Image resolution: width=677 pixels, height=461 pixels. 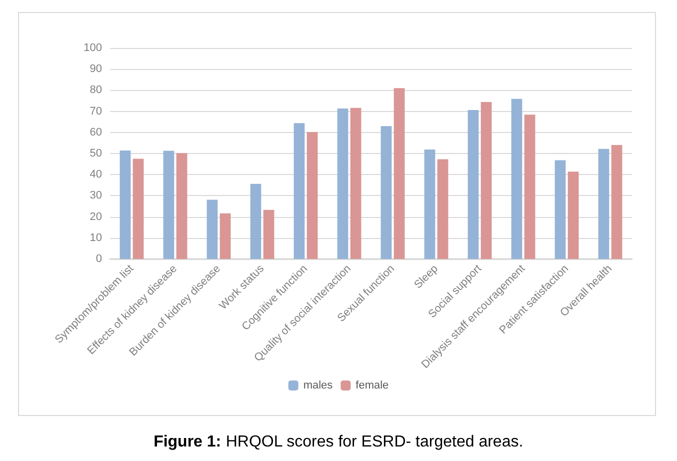 I want to click on y-tick-label: 100, so click(x=93, y=48).